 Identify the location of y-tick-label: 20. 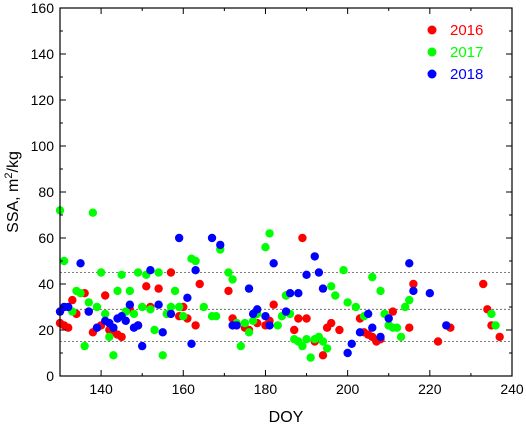
(46, 330).